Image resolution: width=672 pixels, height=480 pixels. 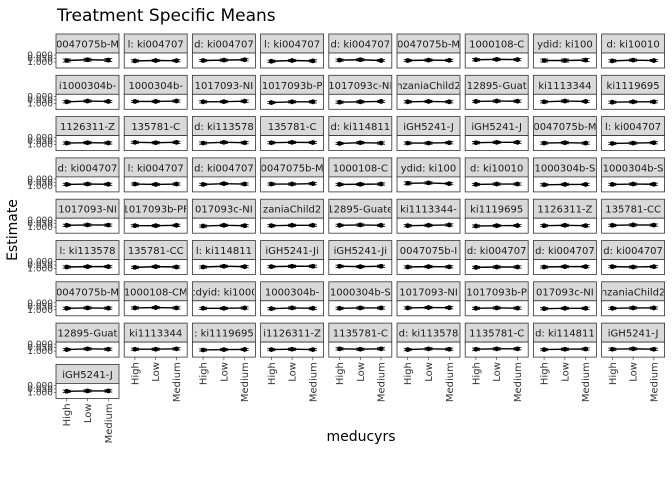 What do you see at coordinates (564, 168) in the screenshot?
I see `facet-strip-label: 1000304b-S` at bounding box center [564, 168].